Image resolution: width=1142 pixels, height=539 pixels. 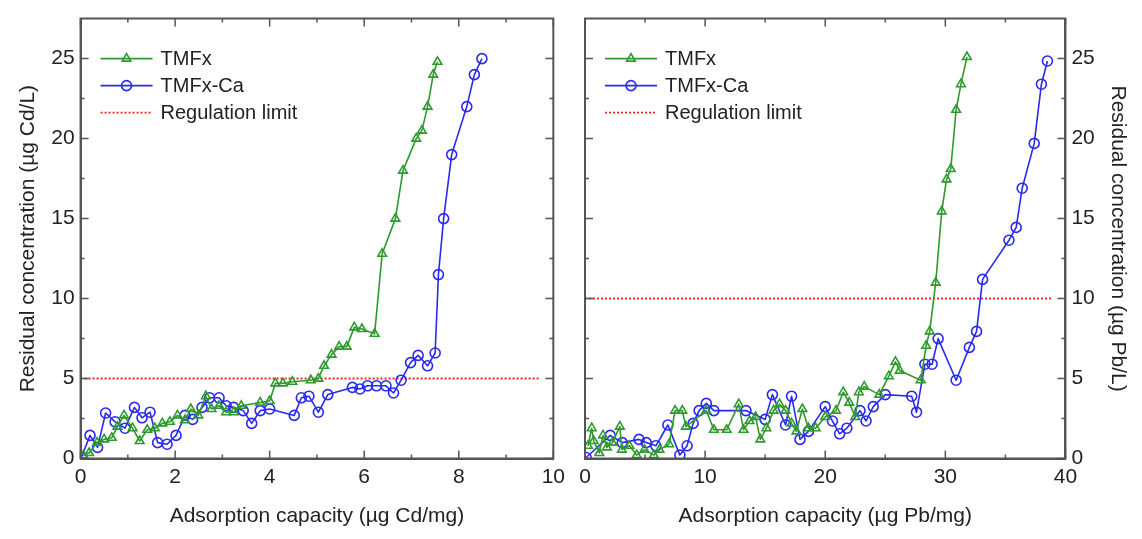 I want to click on y2-tick-label: 20, so click(x=1083, y=137).